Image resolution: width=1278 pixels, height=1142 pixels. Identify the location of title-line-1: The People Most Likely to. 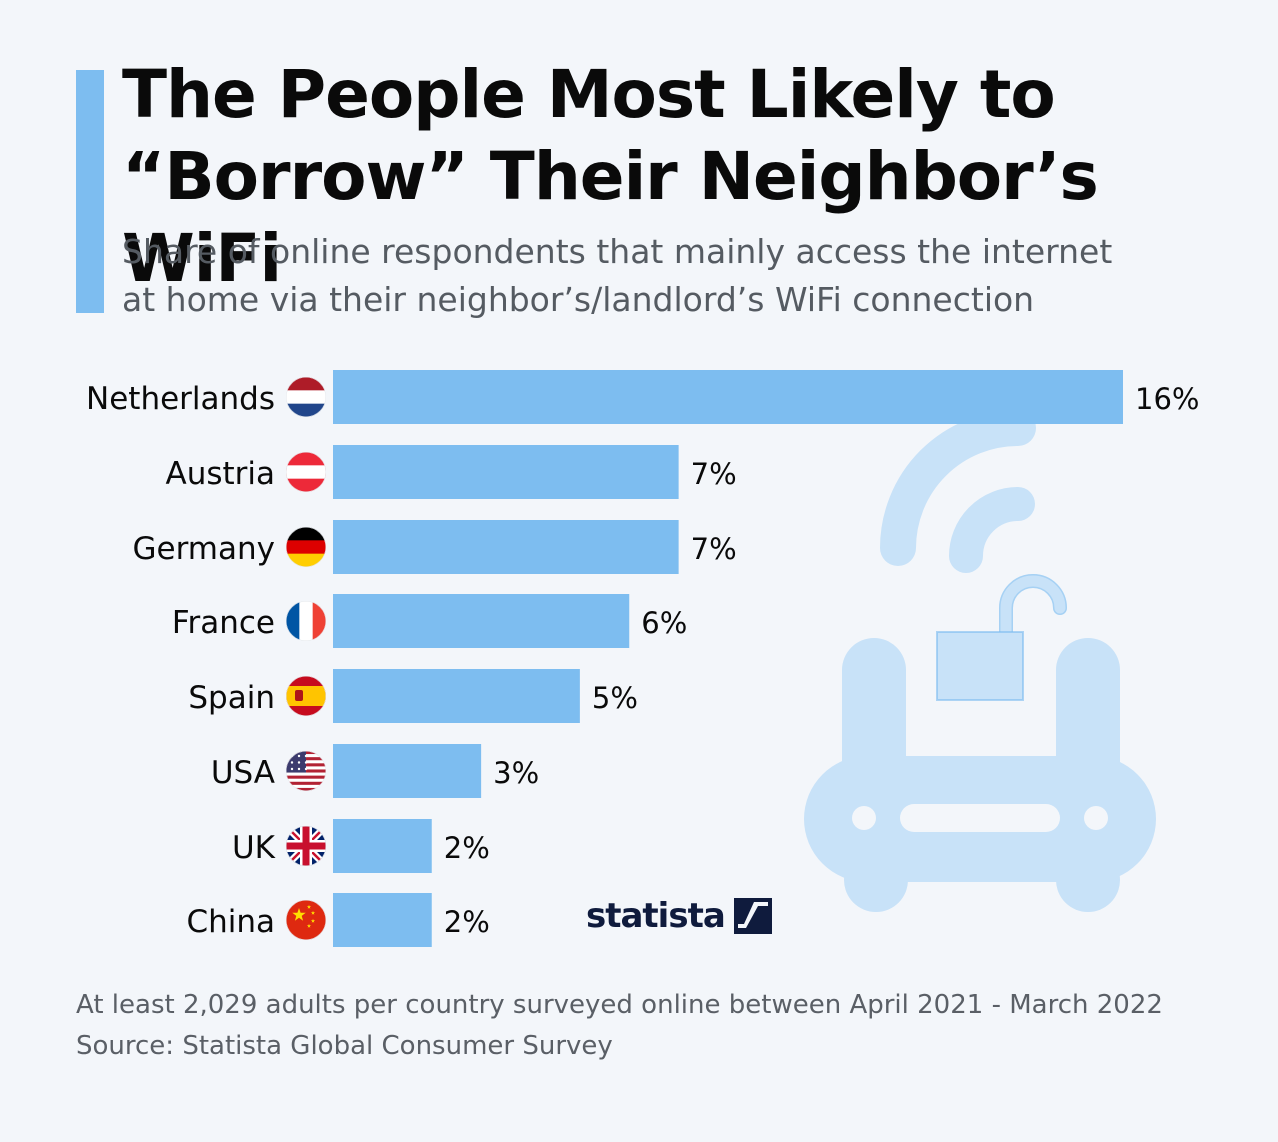
(589, 94).